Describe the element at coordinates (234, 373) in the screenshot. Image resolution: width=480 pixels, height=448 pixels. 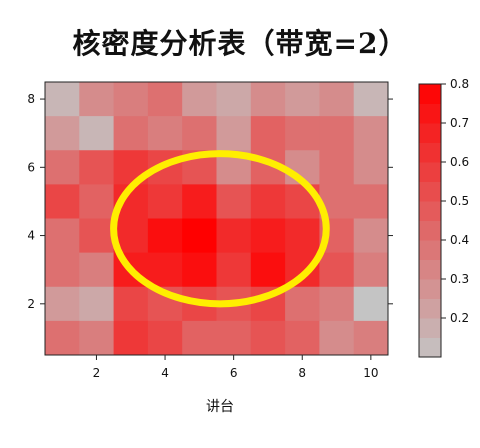
I see `x-tick-label: 6` at that location.